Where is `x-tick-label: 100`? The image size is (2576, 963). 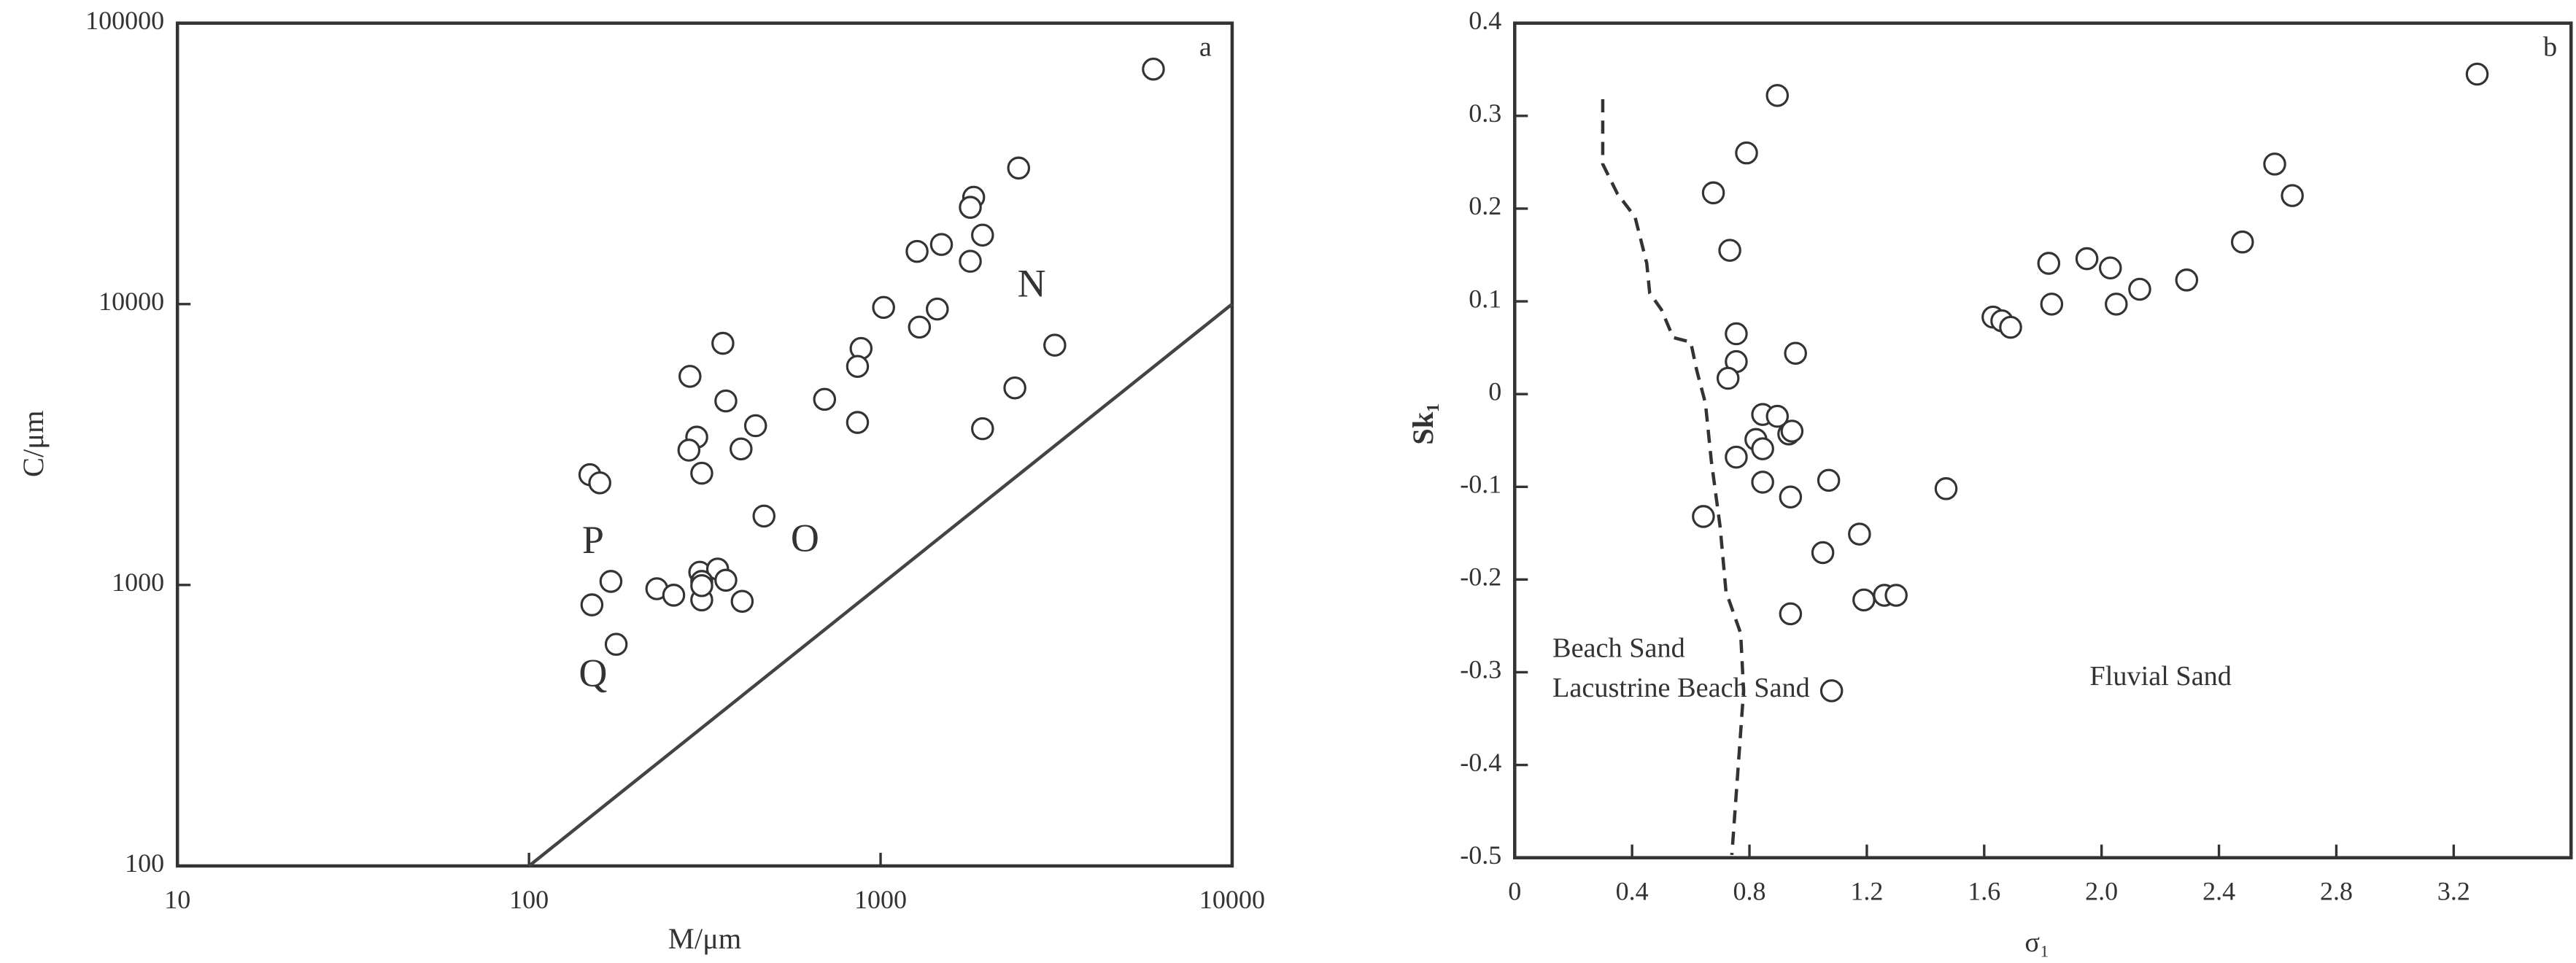 x-tick-label: 100 is located at coordinates (529, 899).